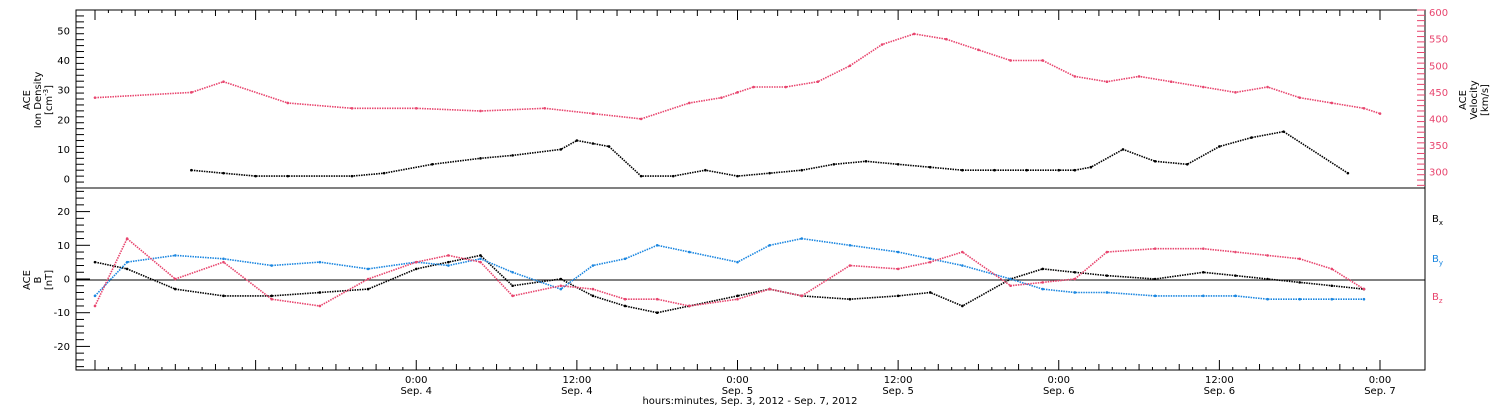  What do you see at coordinates (67, 180) in the screenshot?
I see `top-left-tick-label: 0` at bounding box center [67, 180].